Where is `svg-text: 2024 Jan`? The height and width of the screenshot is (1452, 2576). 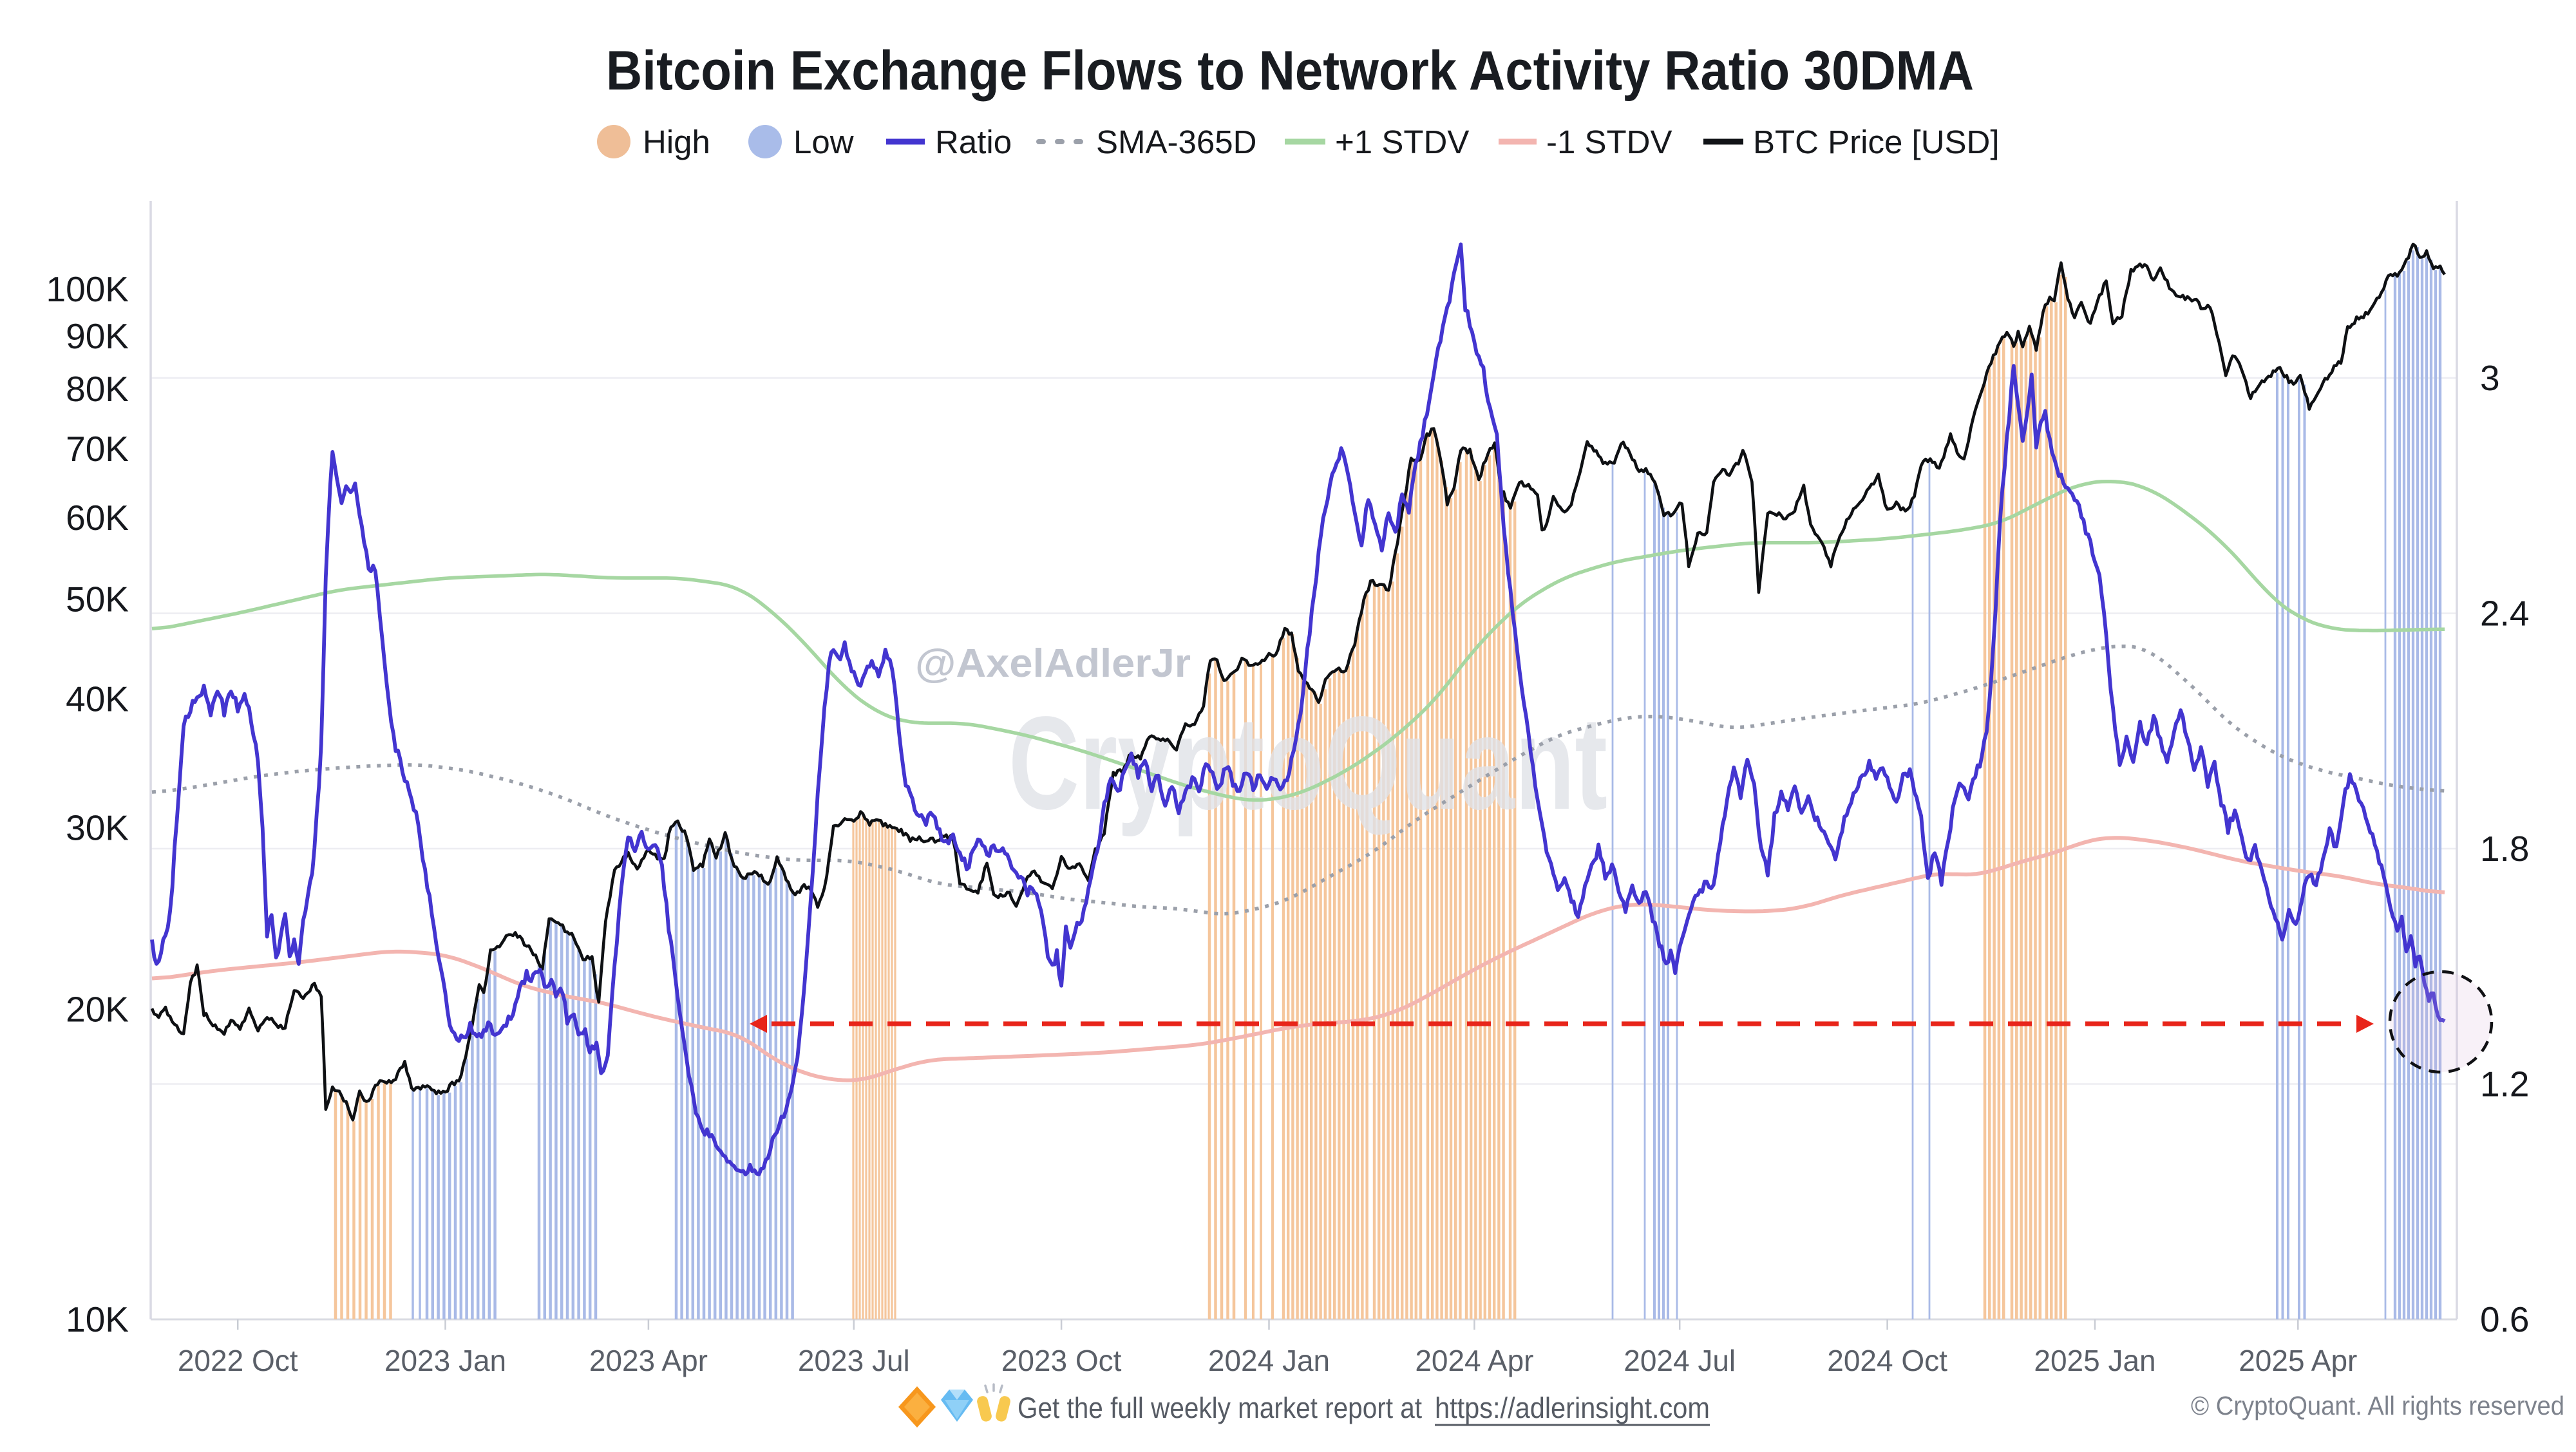
svg-text: 2024 Jan is located at coordinates (1269, 1360).